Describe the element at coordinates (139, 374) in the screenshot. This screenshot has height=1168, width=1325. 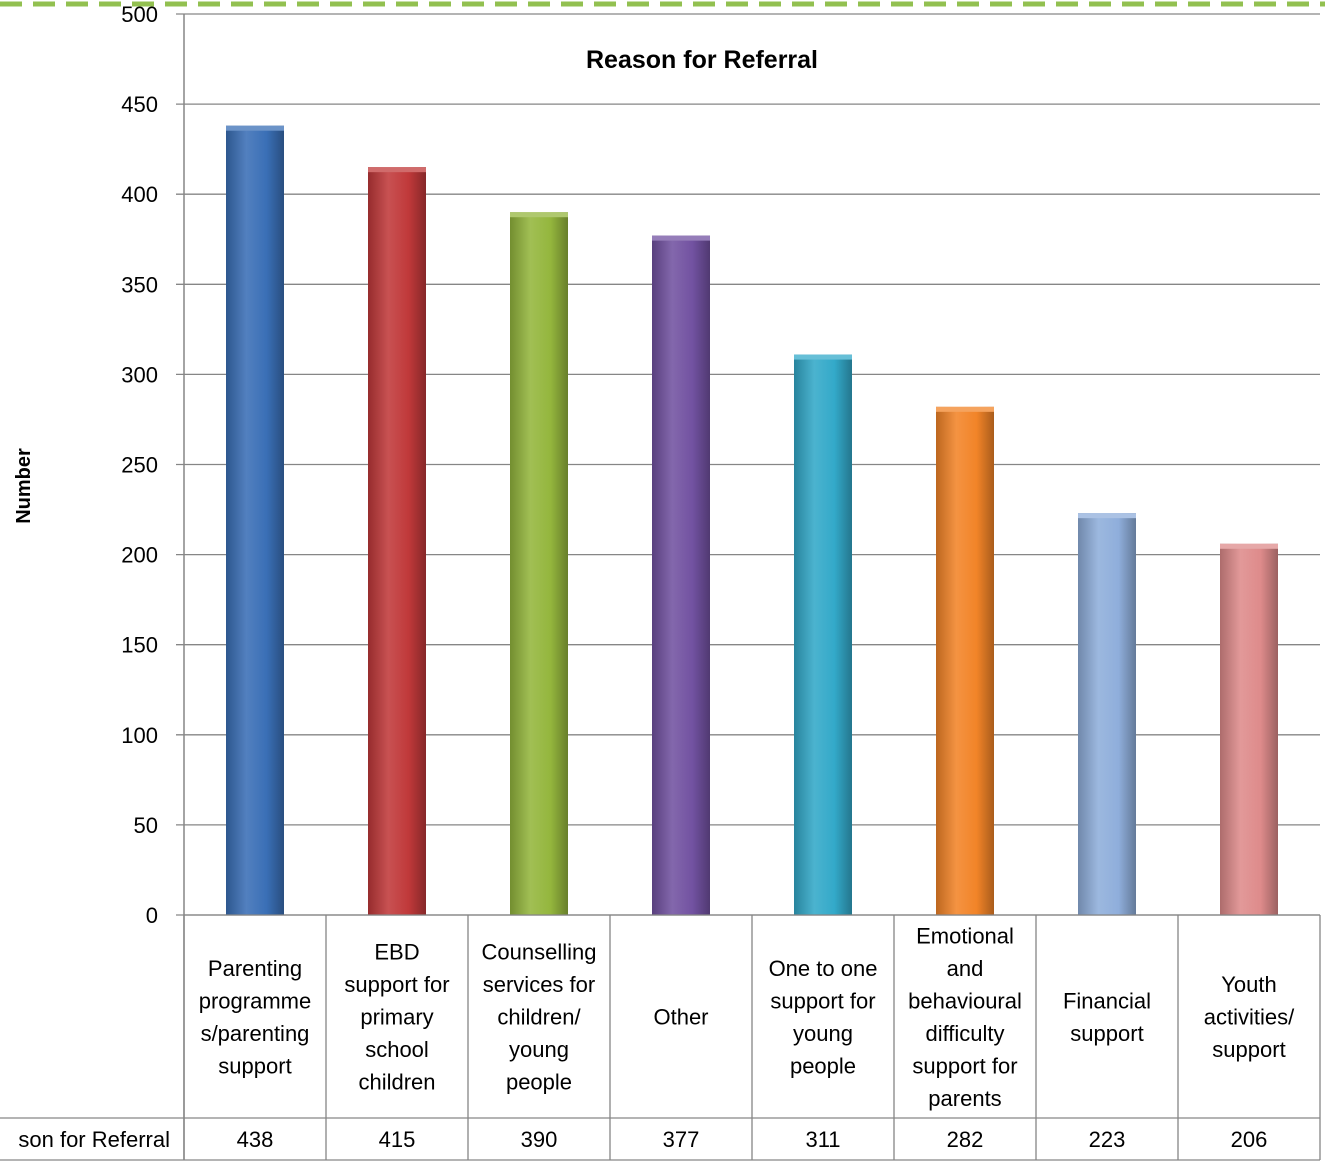
I see `y-tick-label: 300` at that location.